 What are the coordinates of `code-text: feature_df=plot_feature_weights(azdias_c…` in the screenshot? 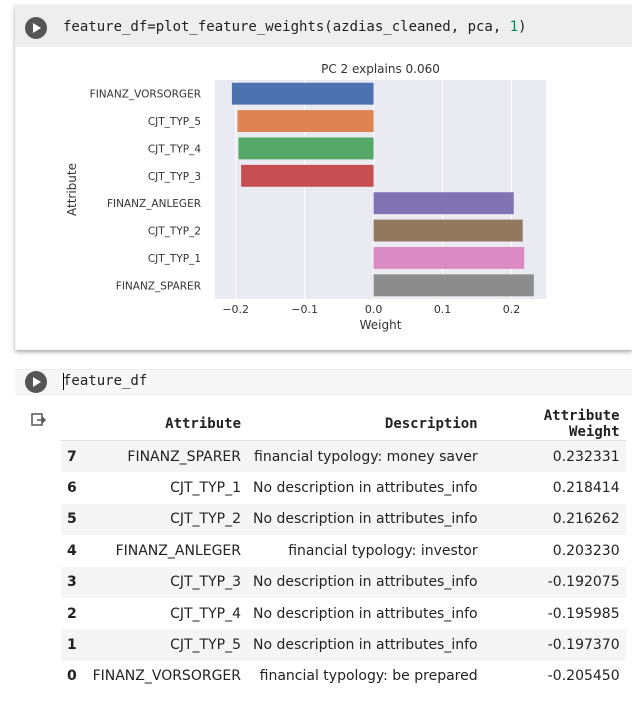 It's located at (286, 27).